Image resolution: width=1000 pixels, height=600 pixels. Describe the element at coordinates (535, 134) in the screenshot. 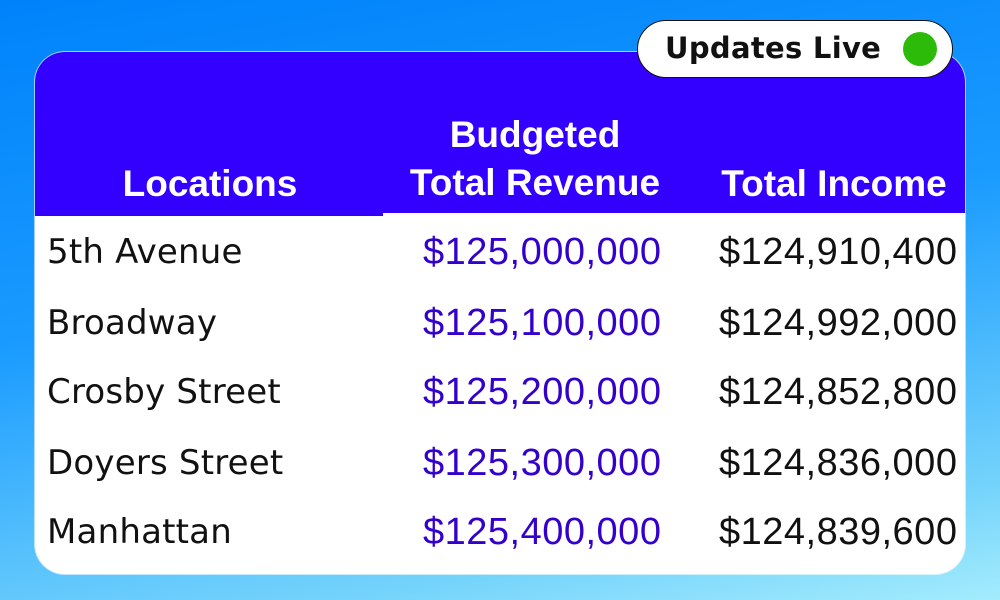

I see `column-header-line: Budgeted` at that location.